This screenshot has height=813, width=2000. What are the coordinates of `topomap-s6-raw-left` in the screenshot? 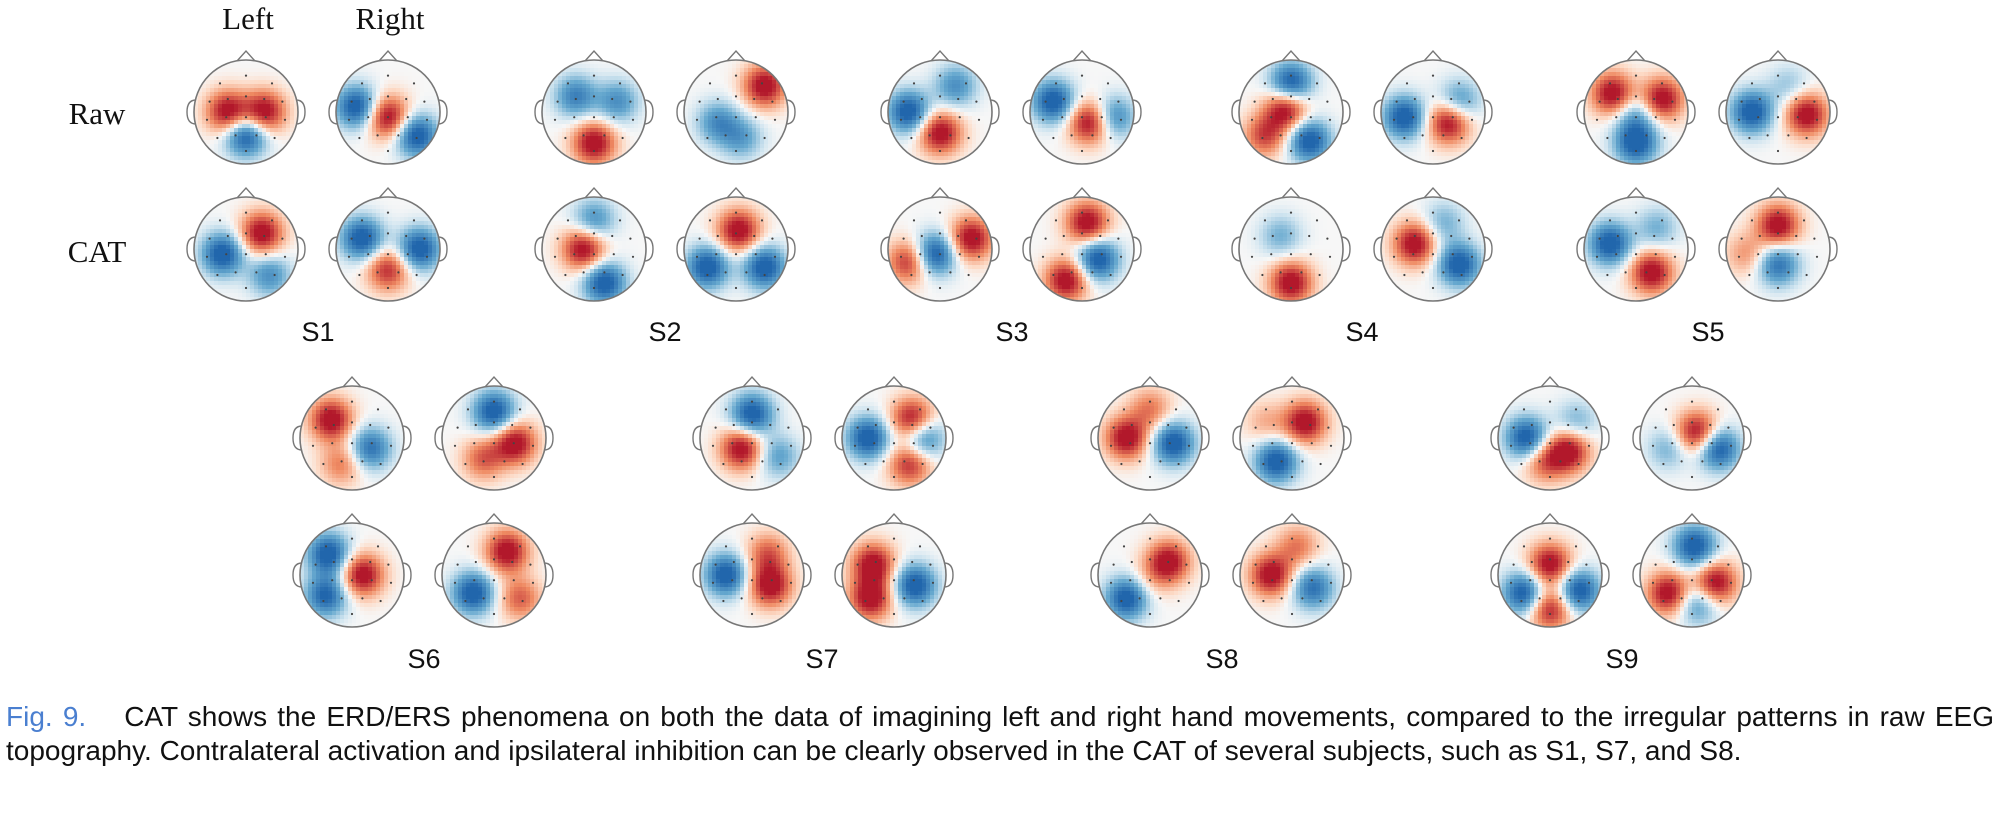 It's located at (352, 433).